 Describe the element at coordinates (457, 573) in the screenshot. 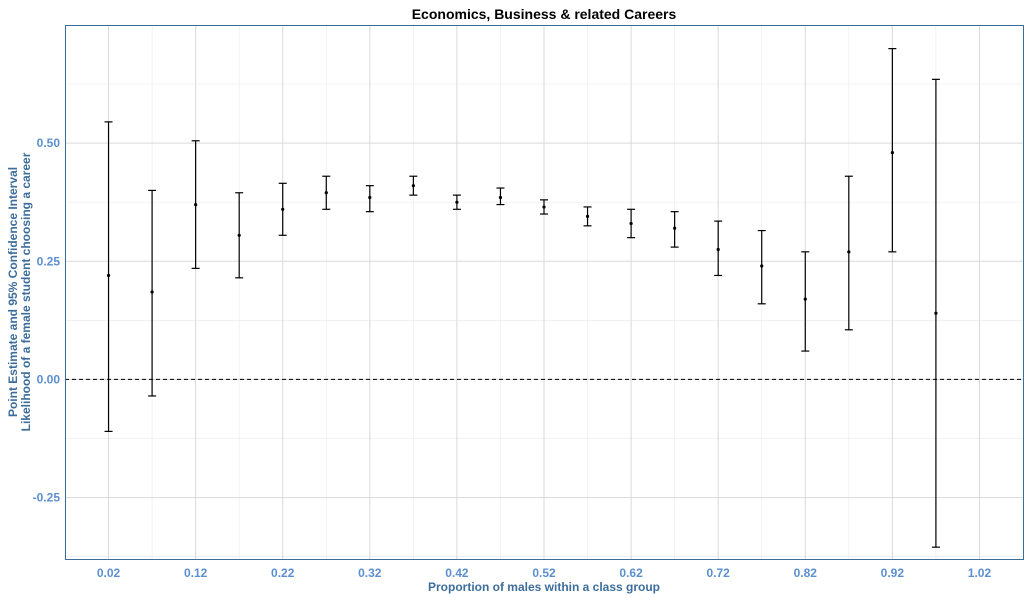

I see `x-tick-label: 0.42` at that location.